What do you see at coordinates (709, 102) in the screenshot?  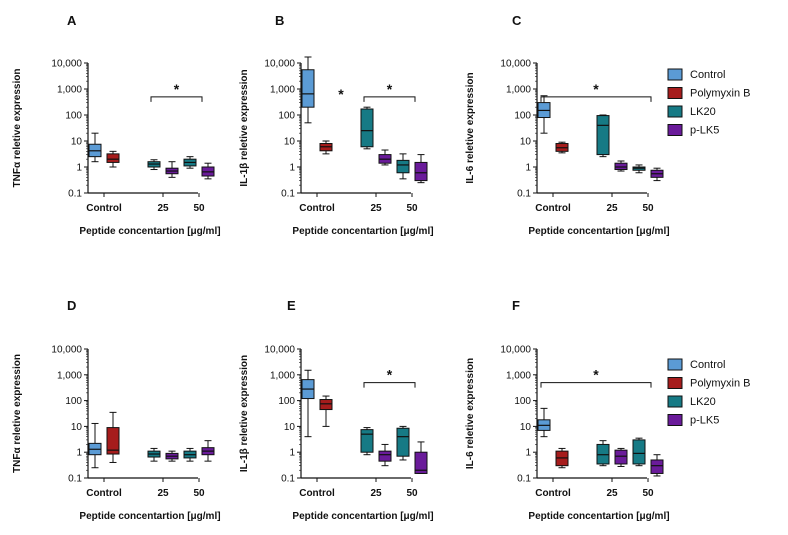 I see `legend-1: Control Polymyxin B LK20 p-LK5` at bounding box center [709, 102].